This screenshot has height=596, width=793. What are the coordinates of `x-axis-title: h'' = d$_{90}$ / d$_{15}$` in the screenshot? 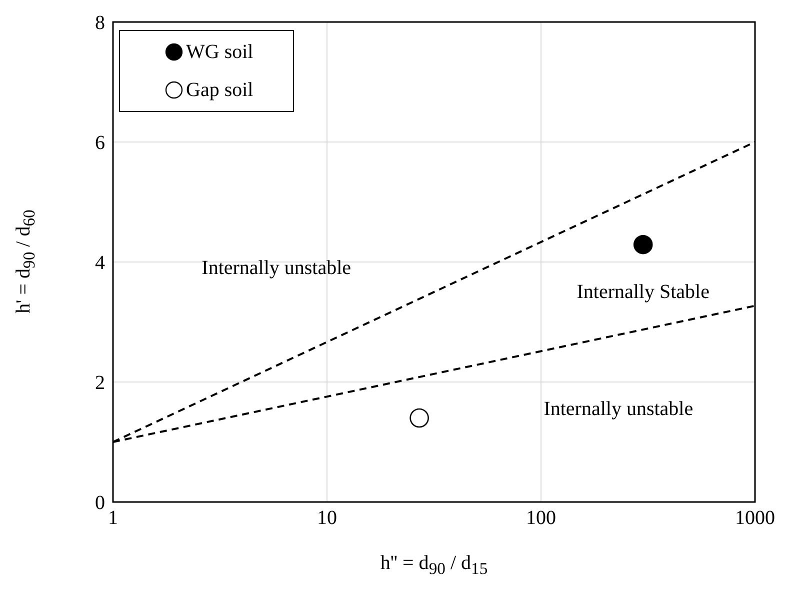 It's located at (434, 565).